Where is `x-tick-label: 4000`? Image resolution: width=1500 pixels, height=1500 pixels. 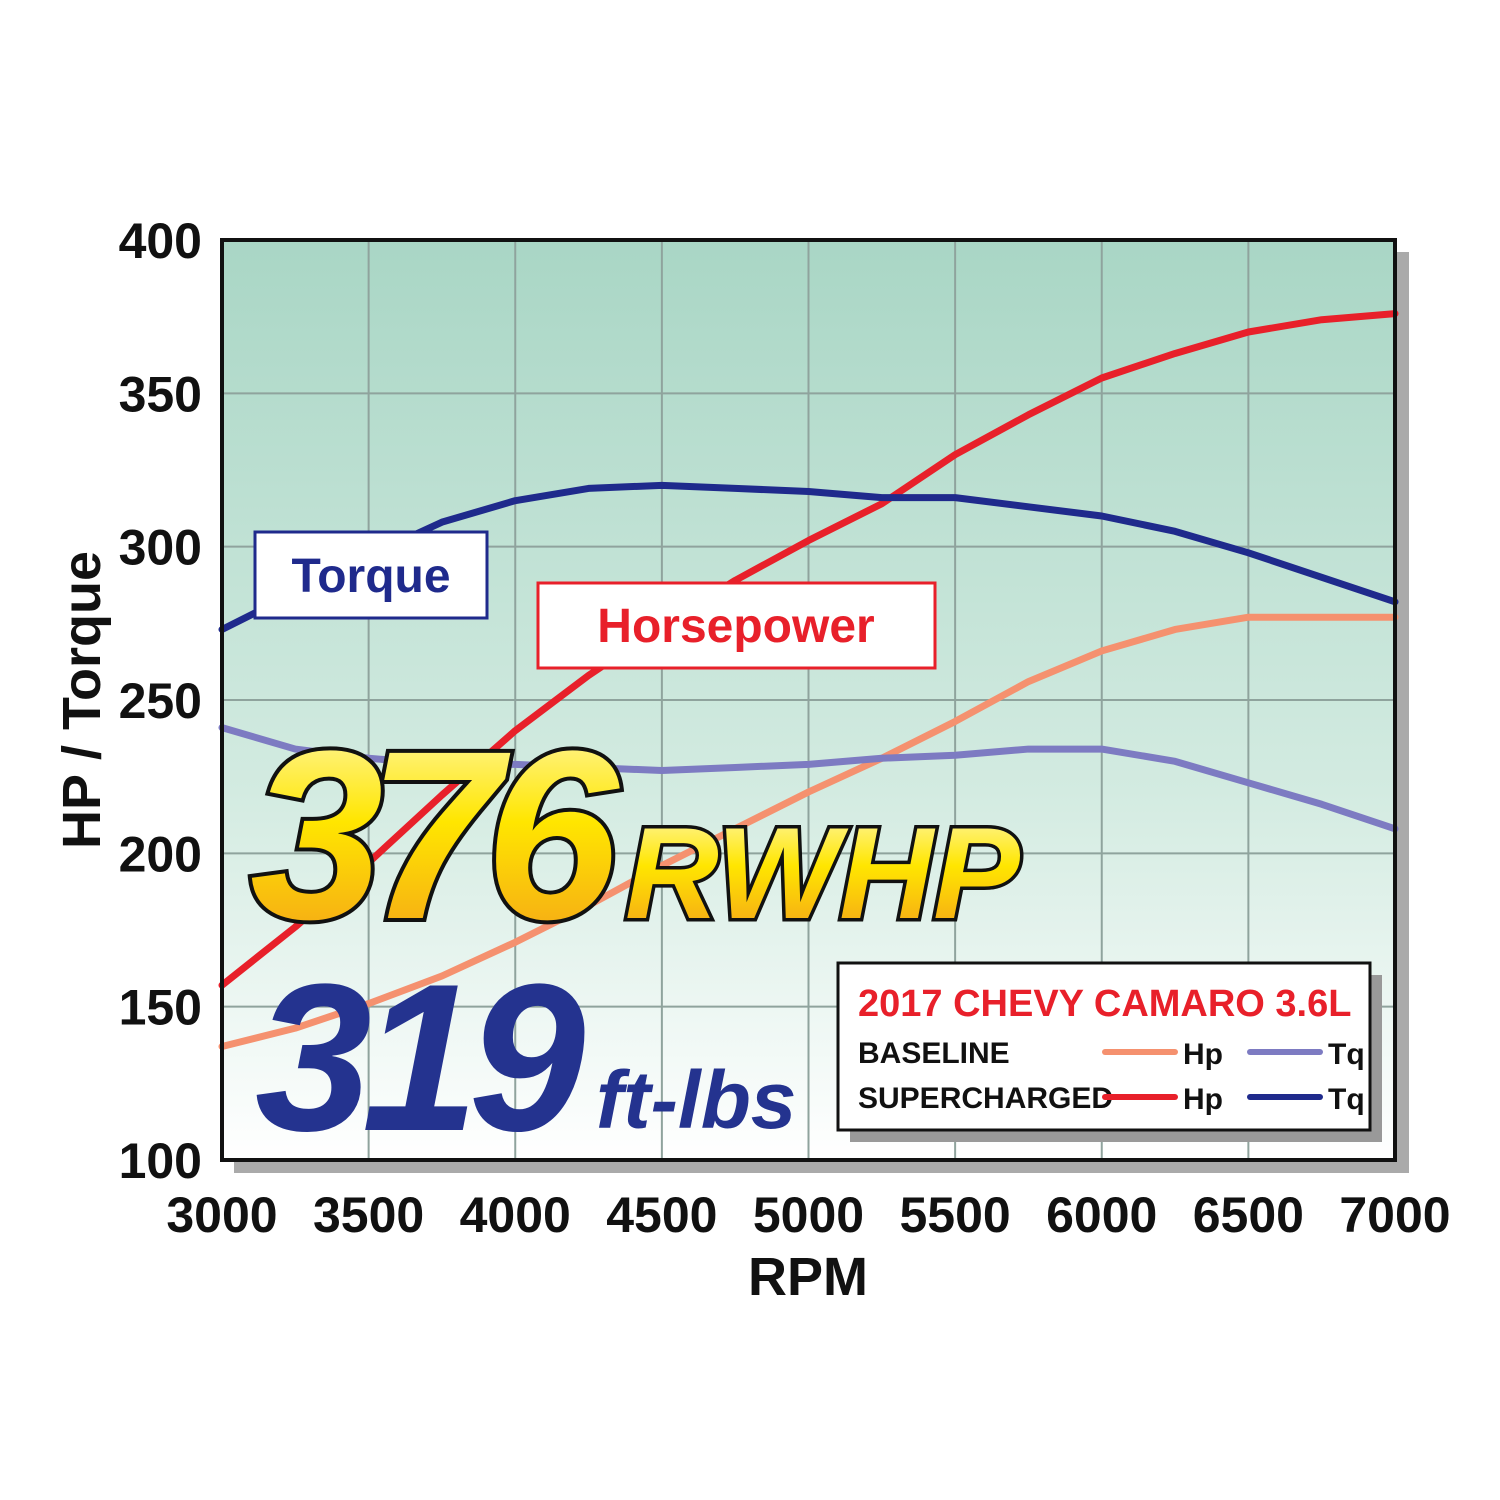
x-tick-label: 4000 is located at coordinates (515, 1215).